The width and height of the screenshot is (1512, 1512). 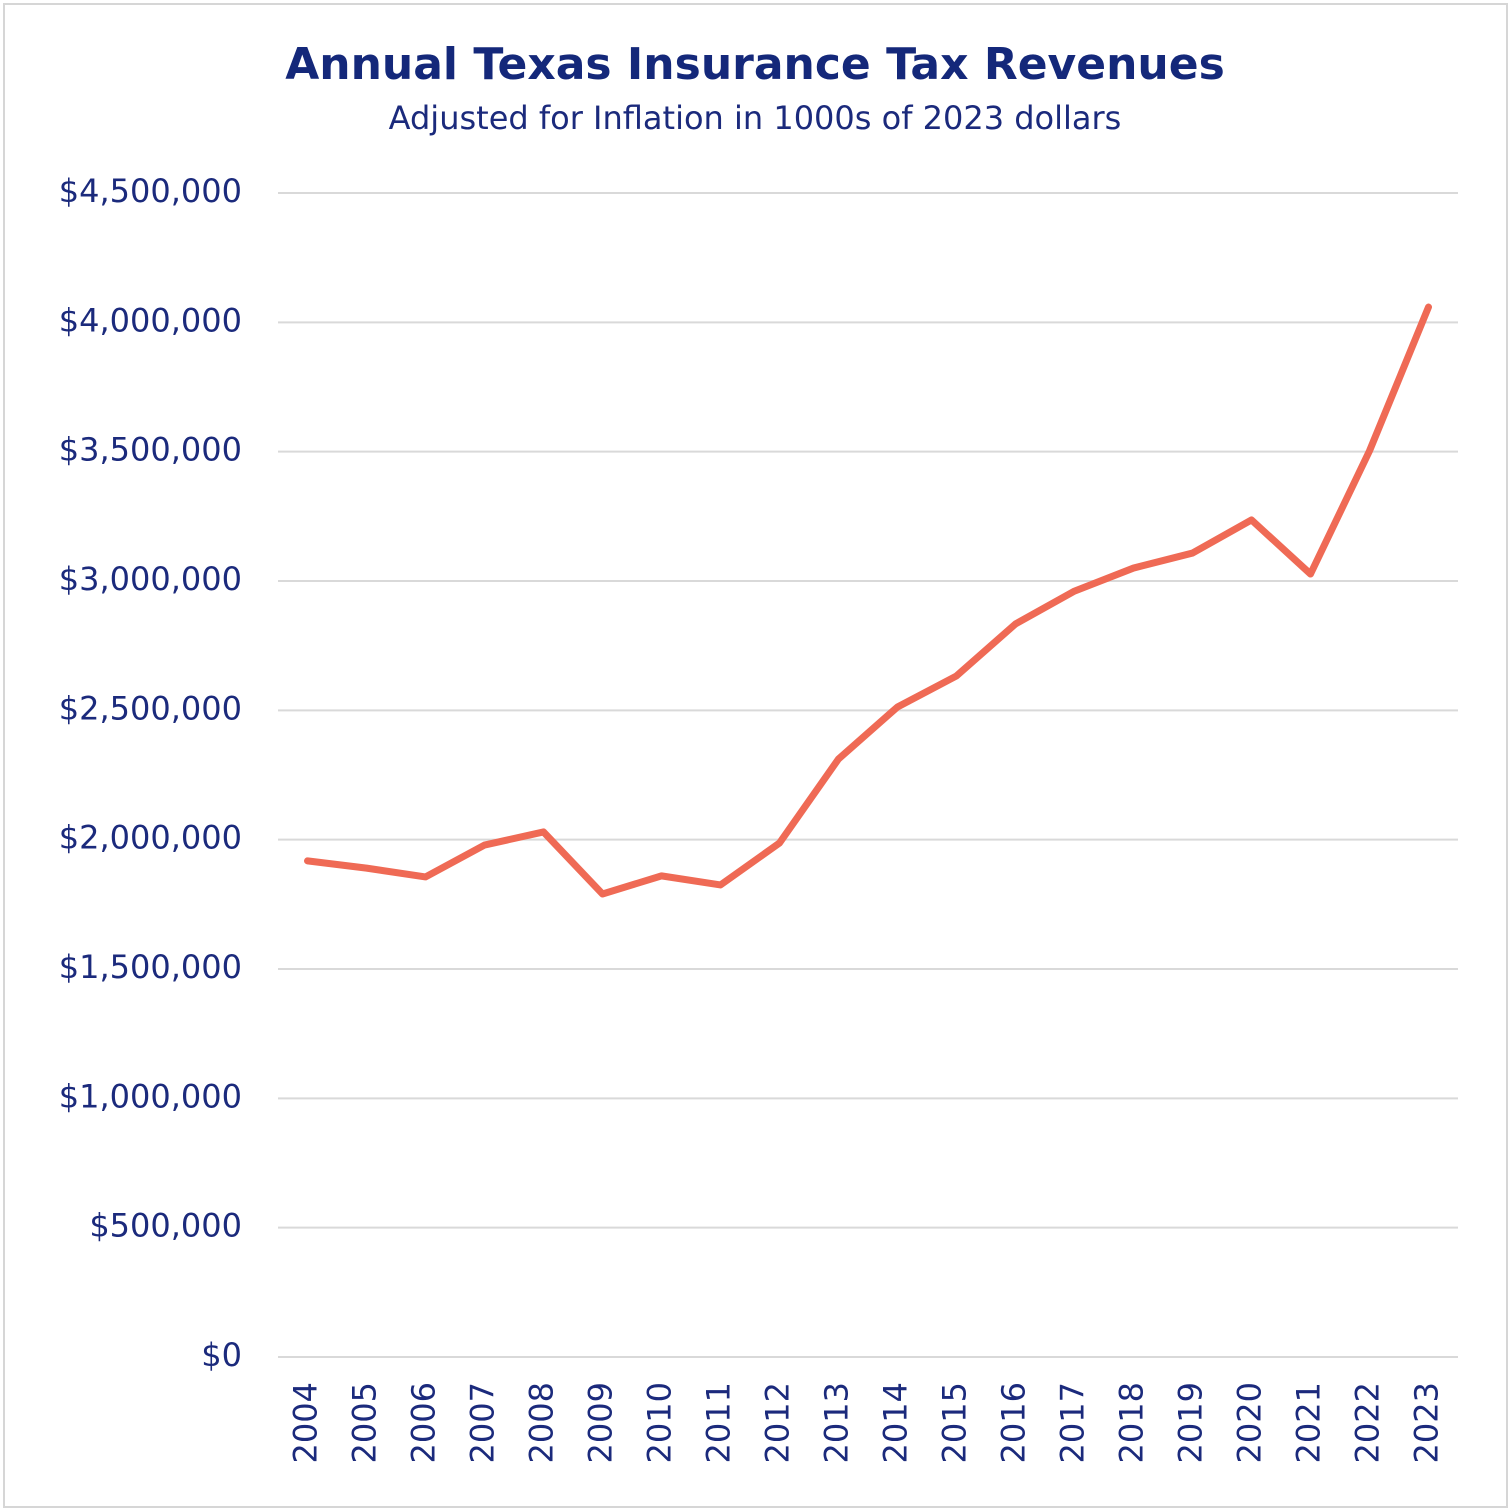 What do you see at coordinates (1073, 1422) in the screenshot?
I see `x-tick-label: 2017` at bounding box center [1073, 1422].